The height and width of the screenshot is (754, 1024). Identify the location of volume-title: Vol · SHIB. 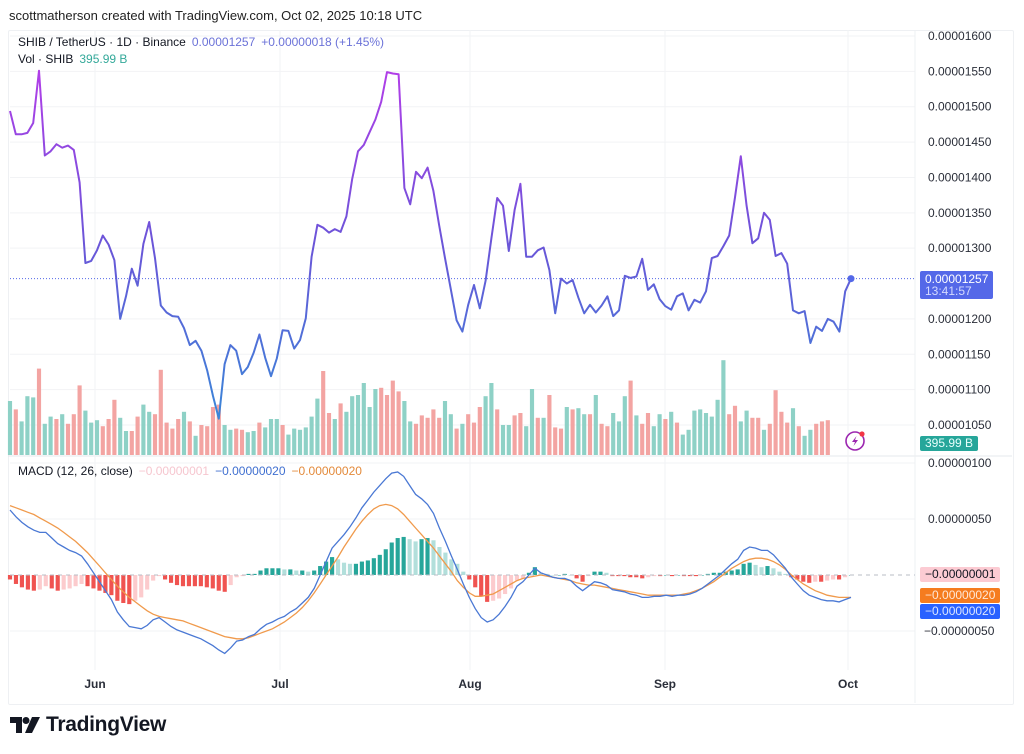
(46, 59).